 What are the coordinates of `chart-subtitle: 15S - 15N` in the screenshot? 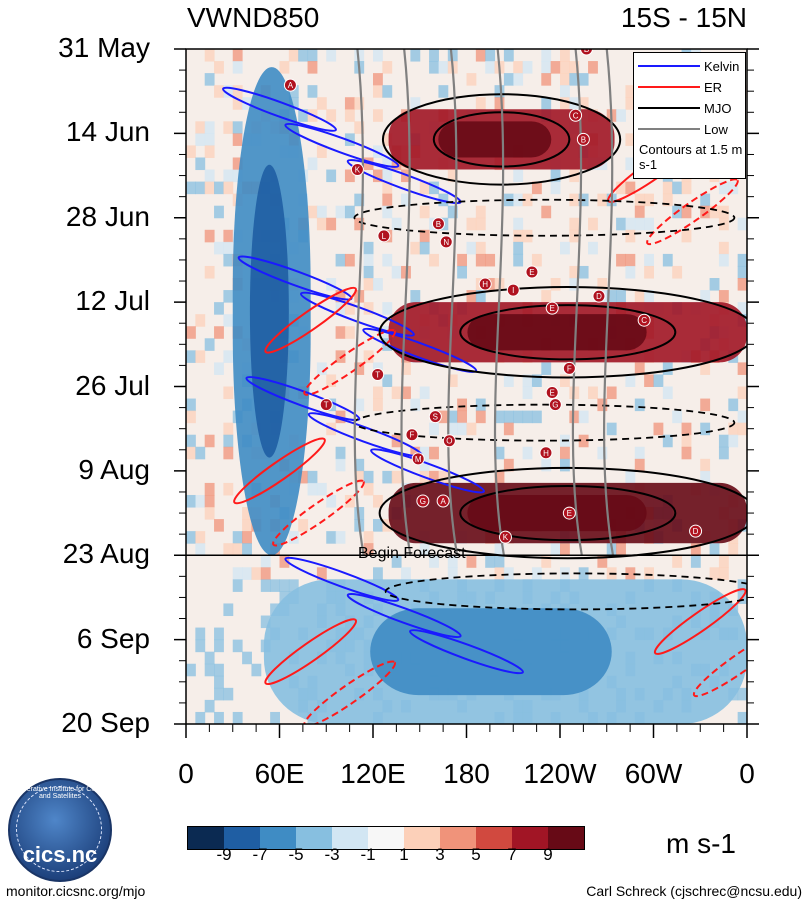 It's located at (683, 17).